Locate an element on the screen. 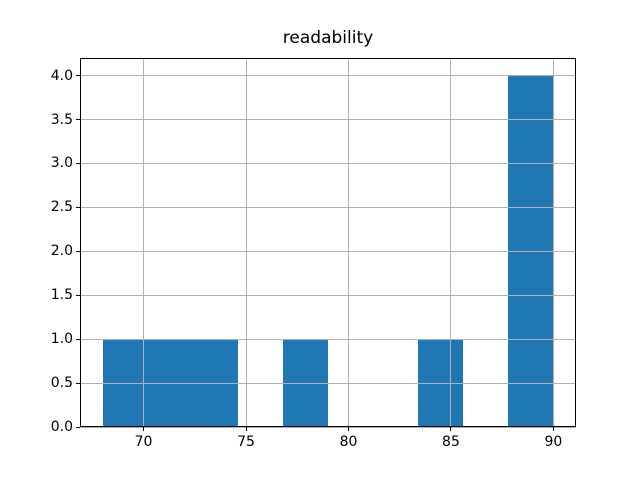 This screenshot has width=640, height=480. x-tick-label: 75 is located at coordinates (246, 442).